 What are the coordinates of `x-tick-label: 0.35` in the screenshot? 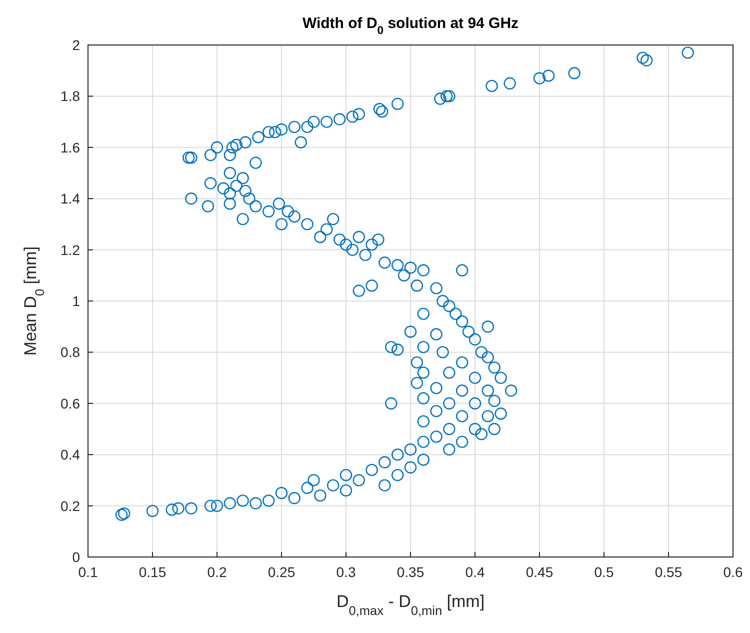 It's located at (410, 572).